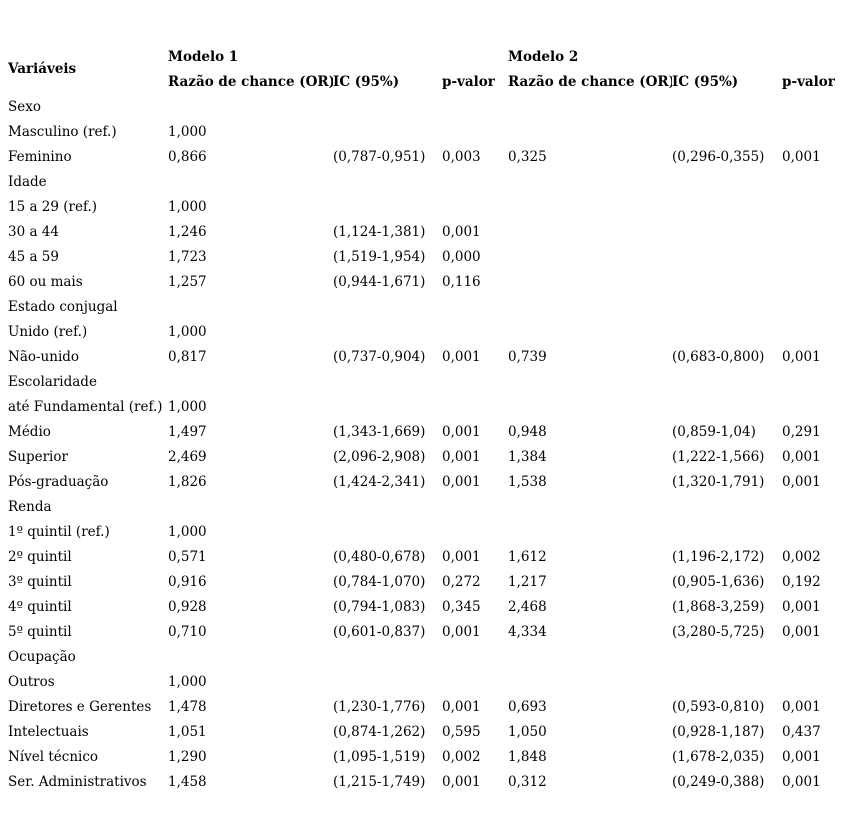 The image size is (846, 831). Describe the element at coordinates (527, 781) in the screenshot. I see `cell-m2-or: 0,312` at that location.